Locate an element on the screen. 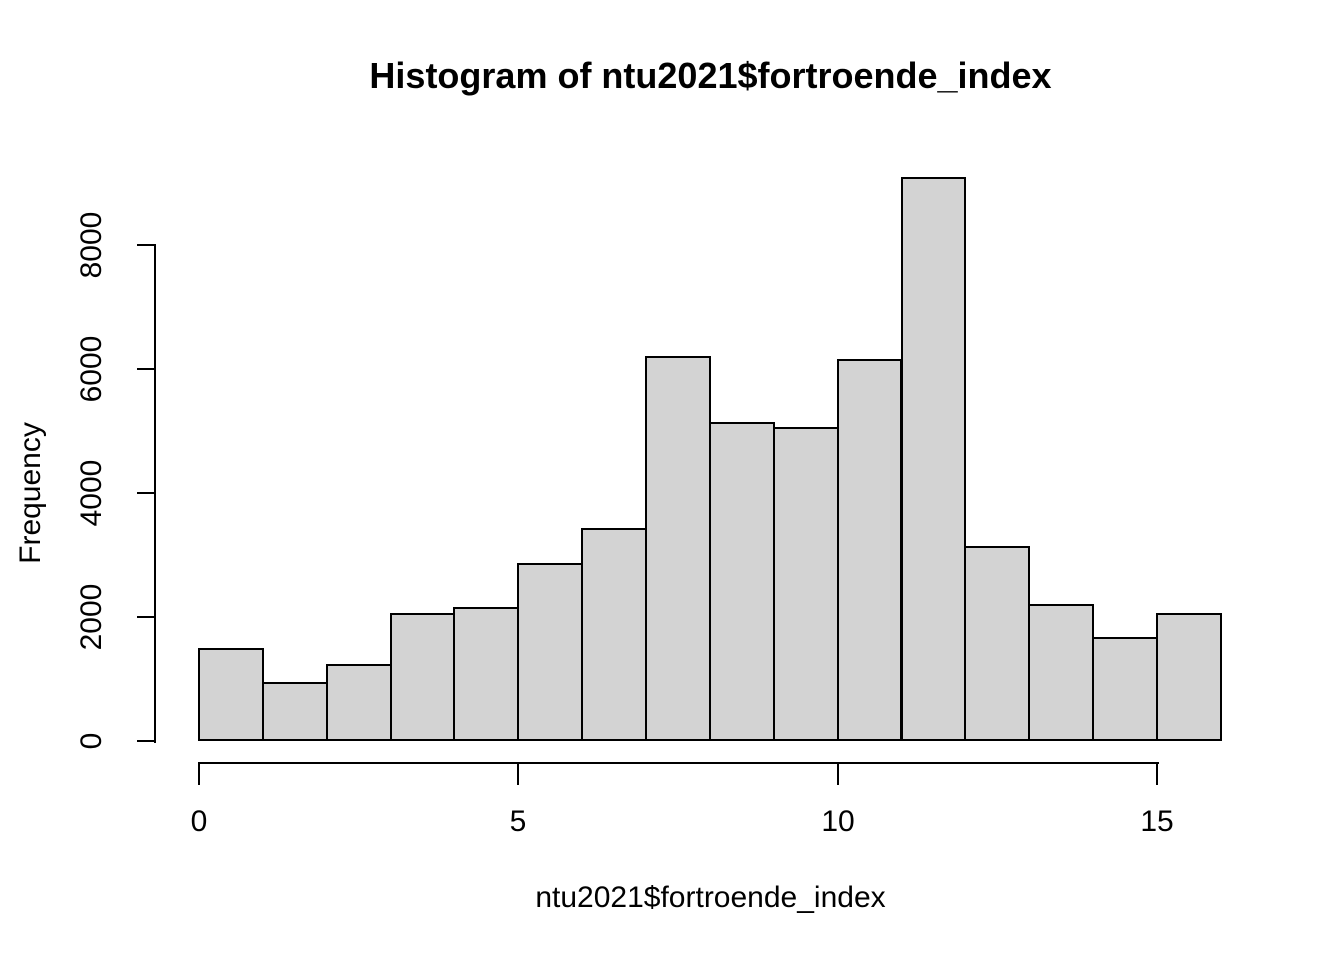 The height and width of the screenshot is (960, 1344). y-tick-label: 2000 is located at coordinates (91, 617).